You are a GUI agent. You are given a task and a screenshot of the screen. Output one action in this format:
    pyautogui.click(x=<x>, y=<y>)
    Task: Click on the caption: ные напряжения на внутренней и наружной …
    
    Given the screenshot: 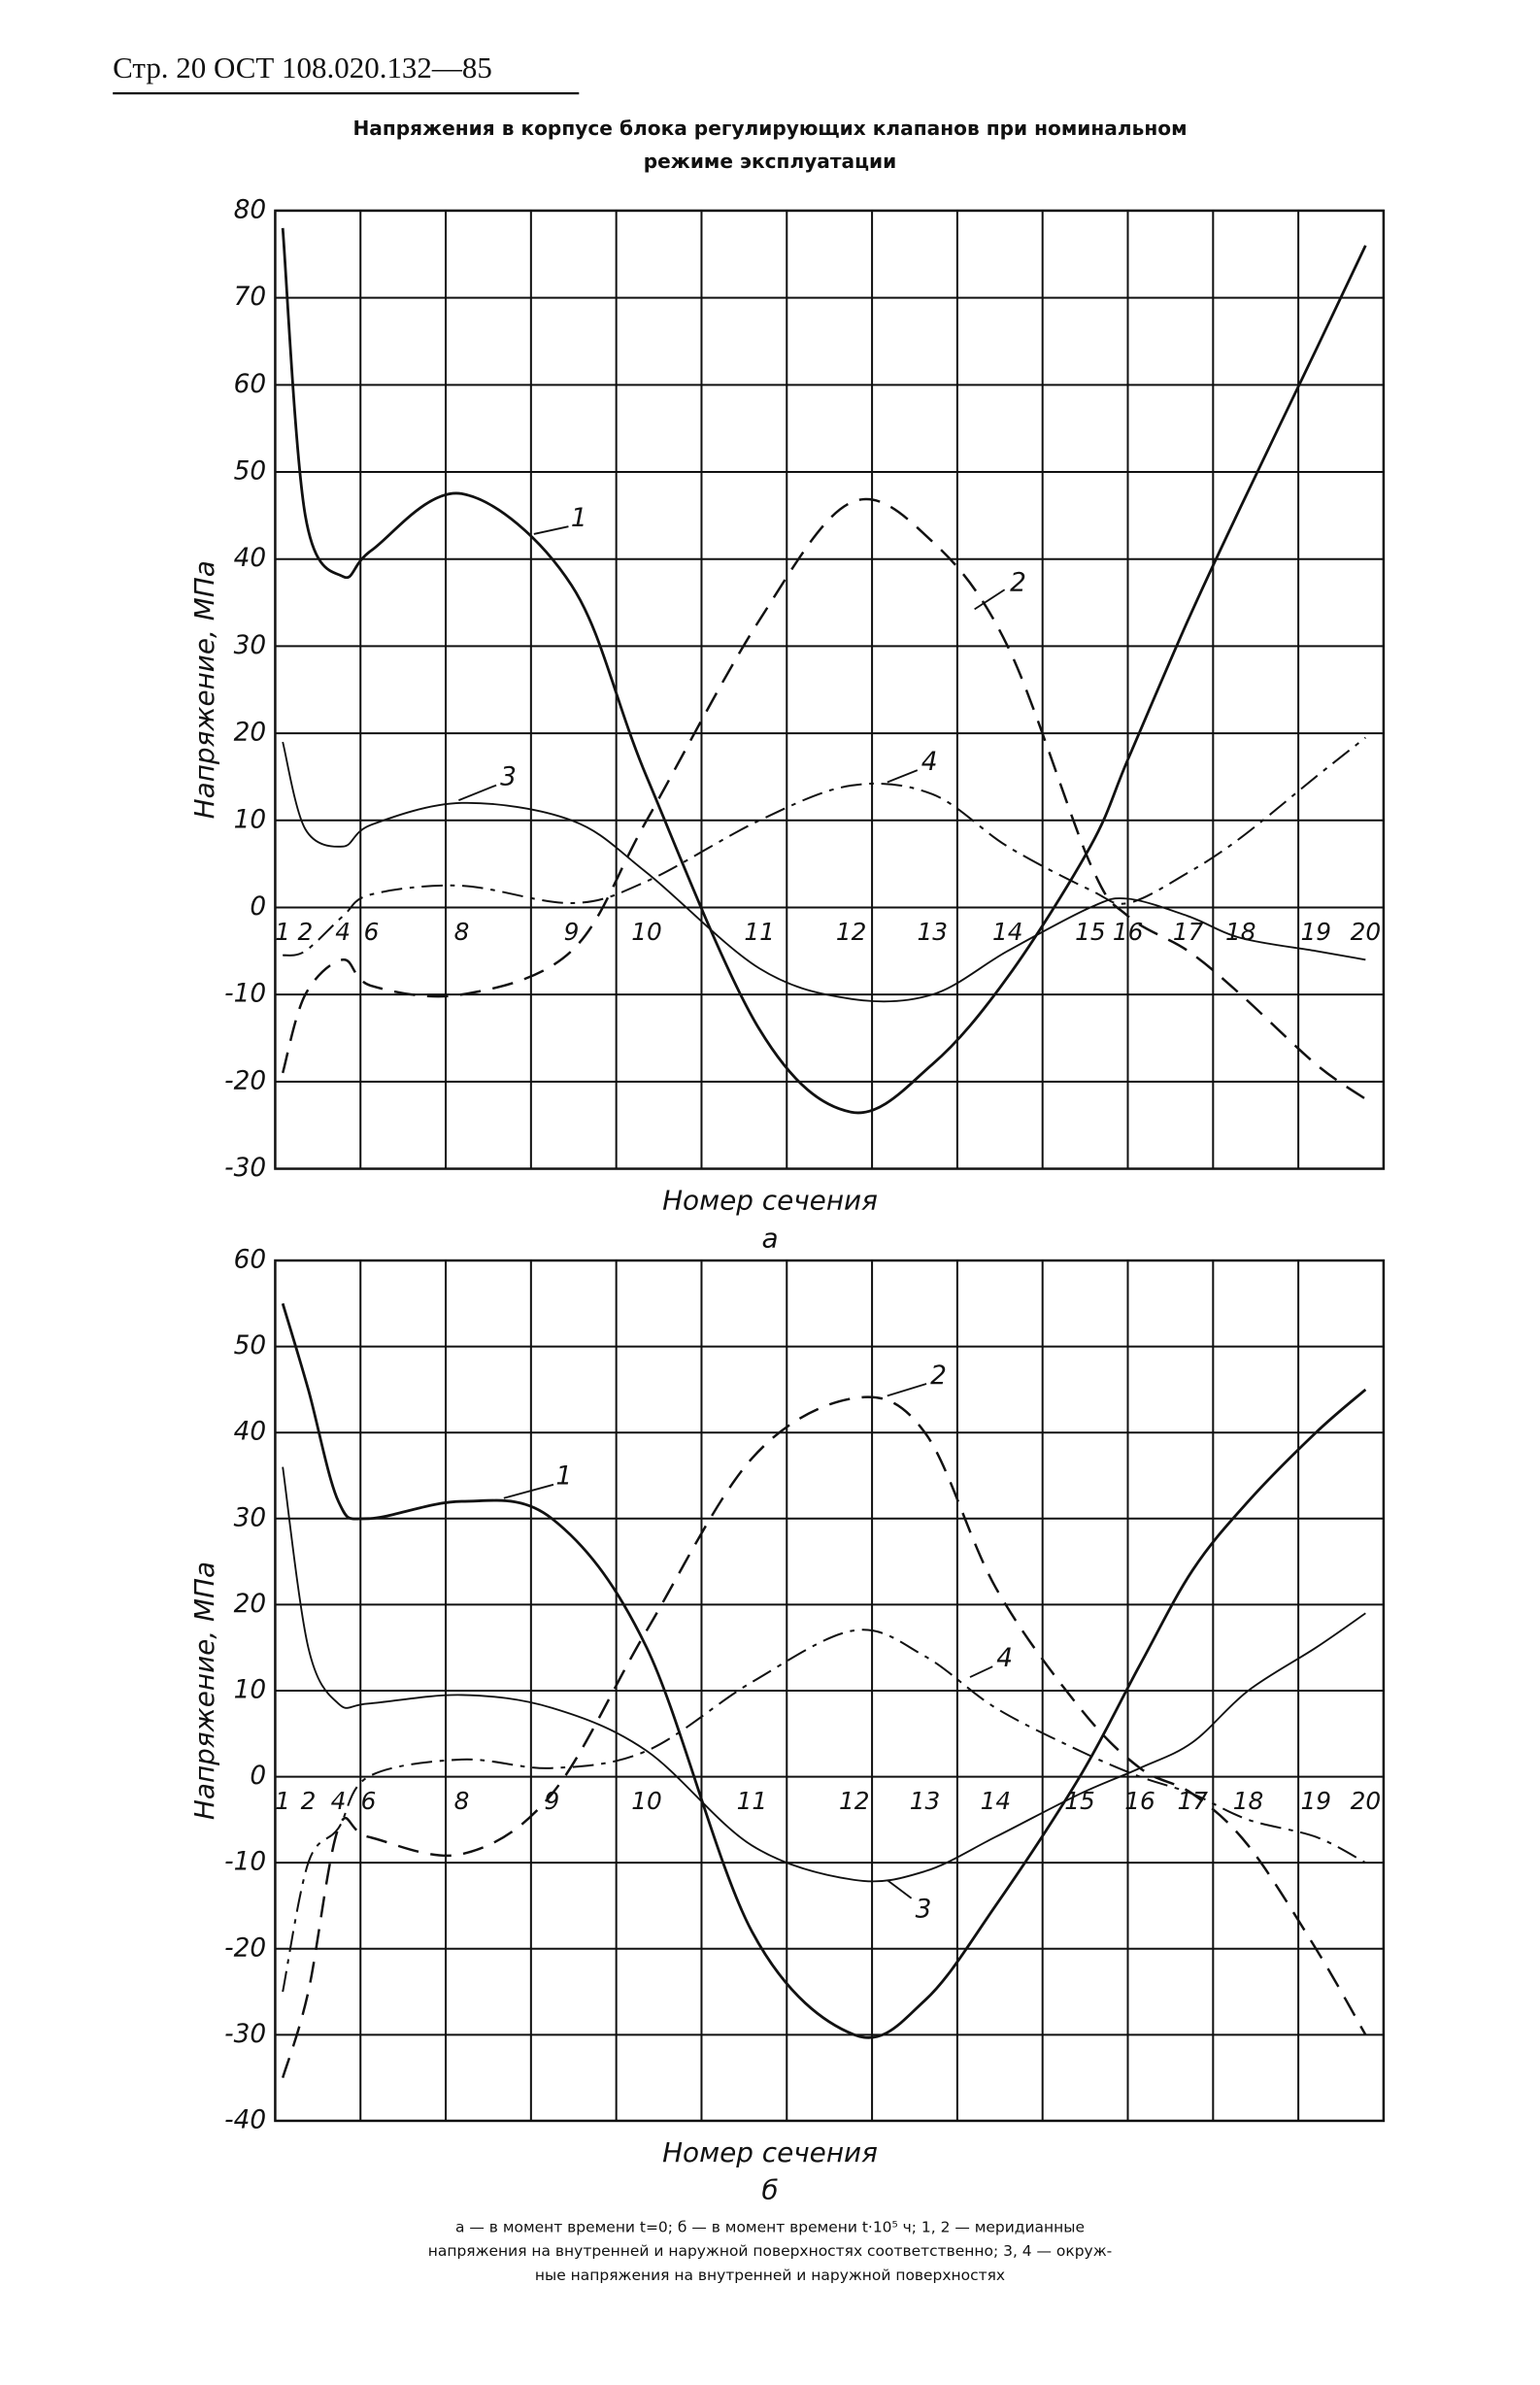 What is the action you would take?
    pyautogui.click(x=770, y=2275)
    